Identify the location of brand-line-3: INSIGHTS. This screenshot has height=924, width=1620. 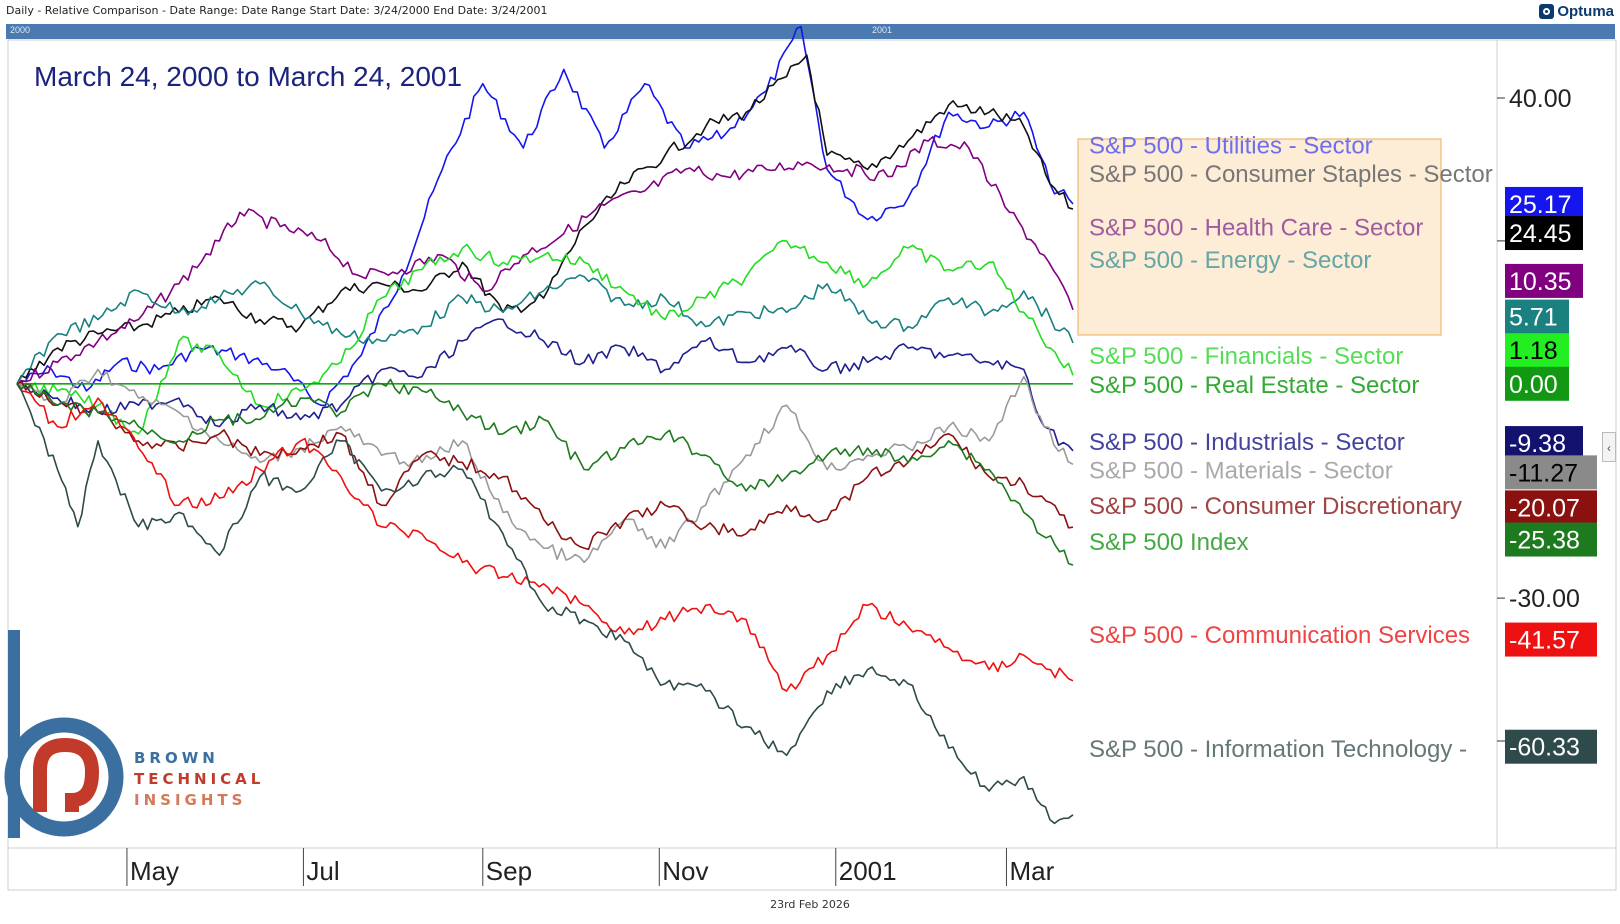
(190, 800).